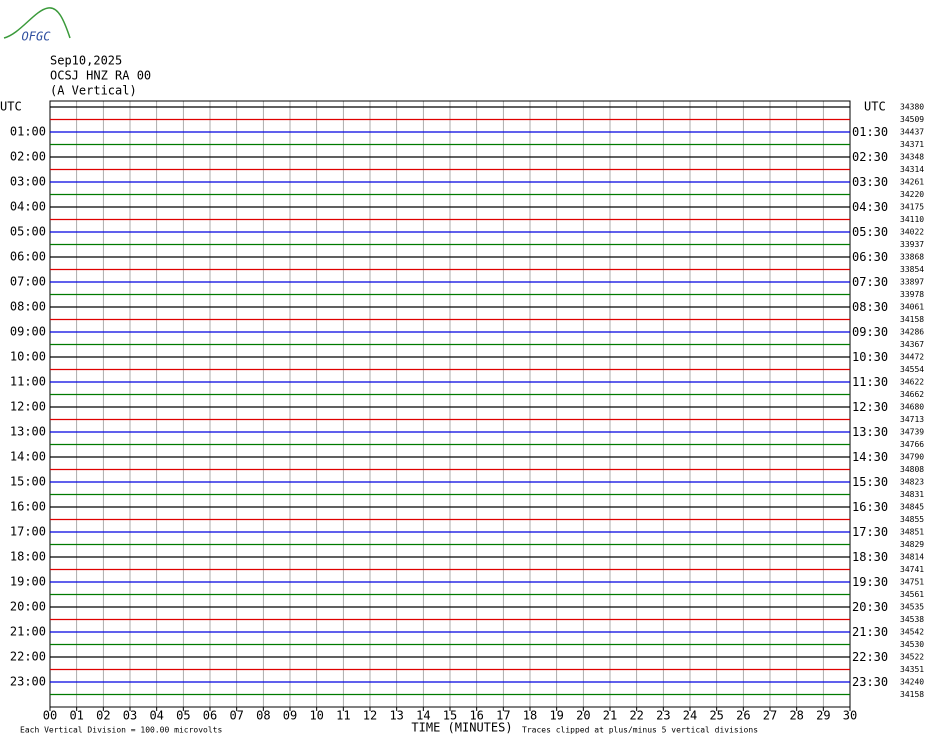  Describe the element at coordinates (912, 144) in the screenshot. I see `trace-count: 34371` at that location.